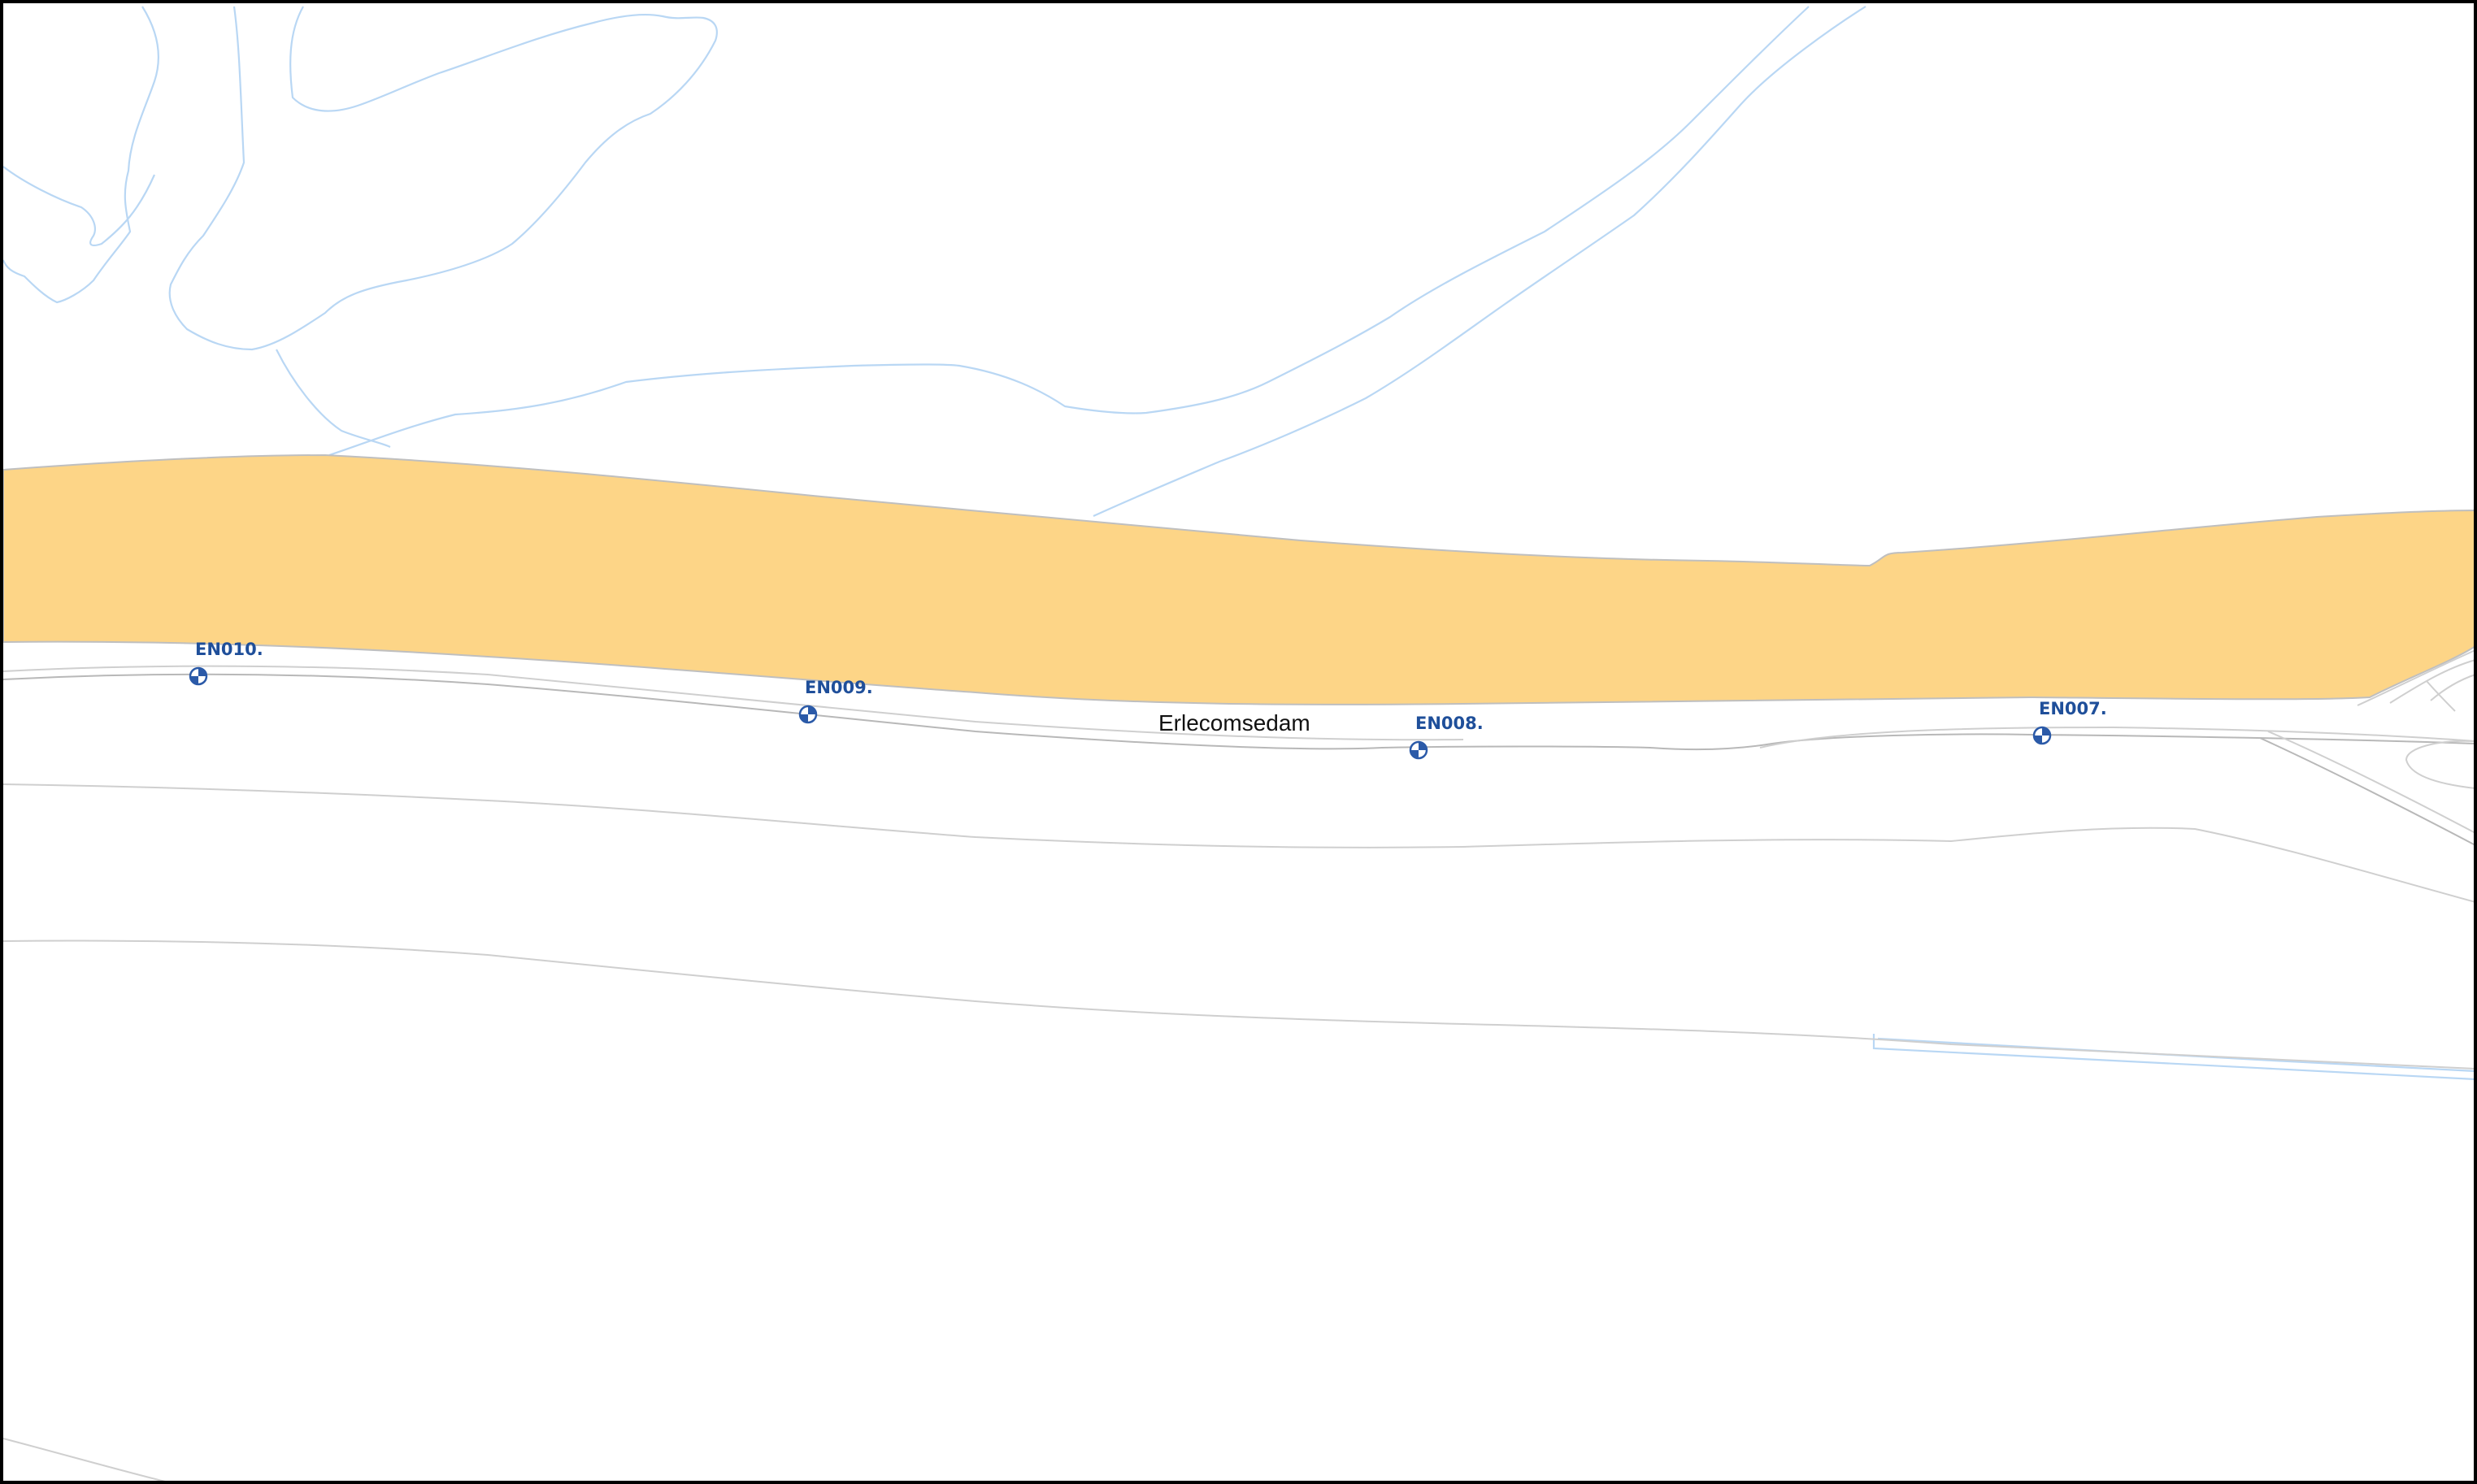  Describe the element at coordinates (839, 687) in the screenshot. I see `survey-marker-label: EN009.` at that location.